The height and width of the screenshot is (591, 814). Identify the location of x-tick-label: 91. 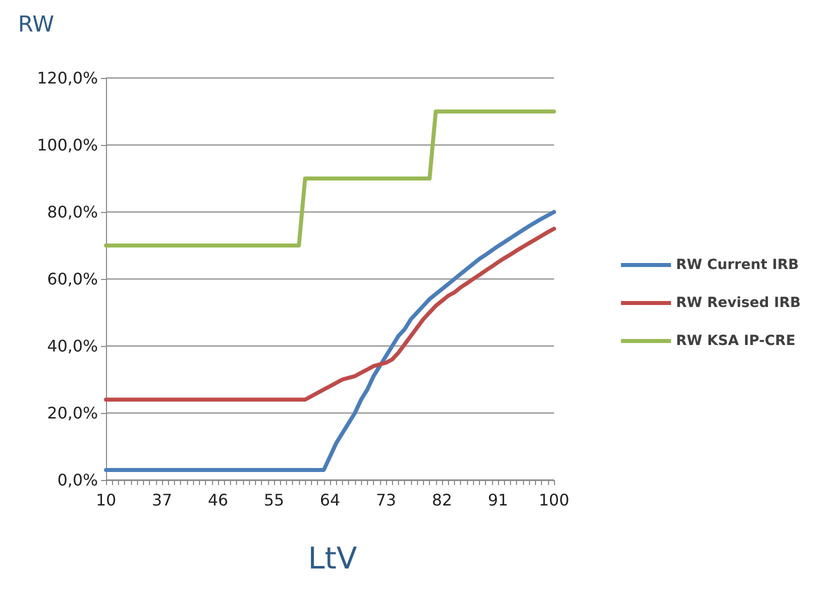
(498, 500).